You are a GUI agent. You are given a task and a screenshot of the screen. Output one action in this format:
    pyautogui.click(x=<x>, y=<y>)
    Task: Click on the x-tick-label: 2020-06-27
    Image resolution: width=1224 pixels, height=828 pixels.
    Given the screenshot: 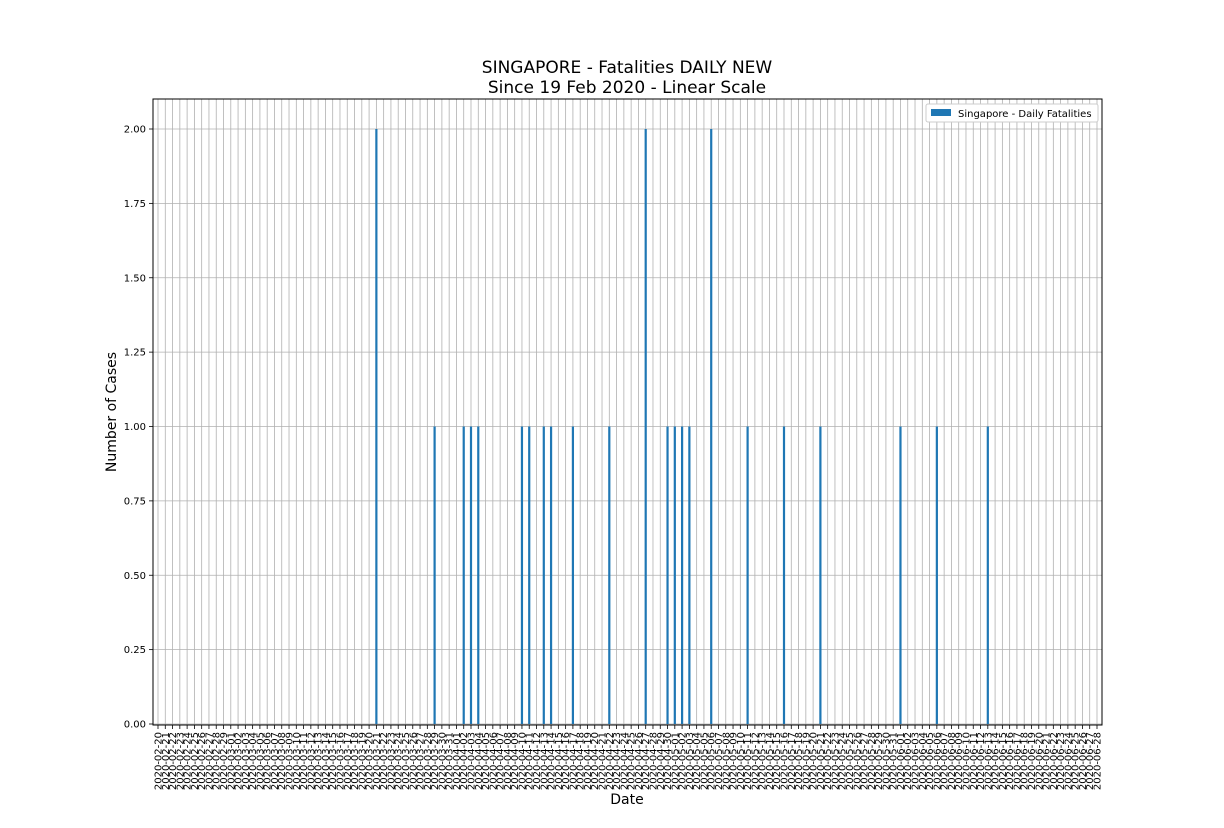 What is the action you would take?
    pyautogui.click(x=1090, y=761)
    